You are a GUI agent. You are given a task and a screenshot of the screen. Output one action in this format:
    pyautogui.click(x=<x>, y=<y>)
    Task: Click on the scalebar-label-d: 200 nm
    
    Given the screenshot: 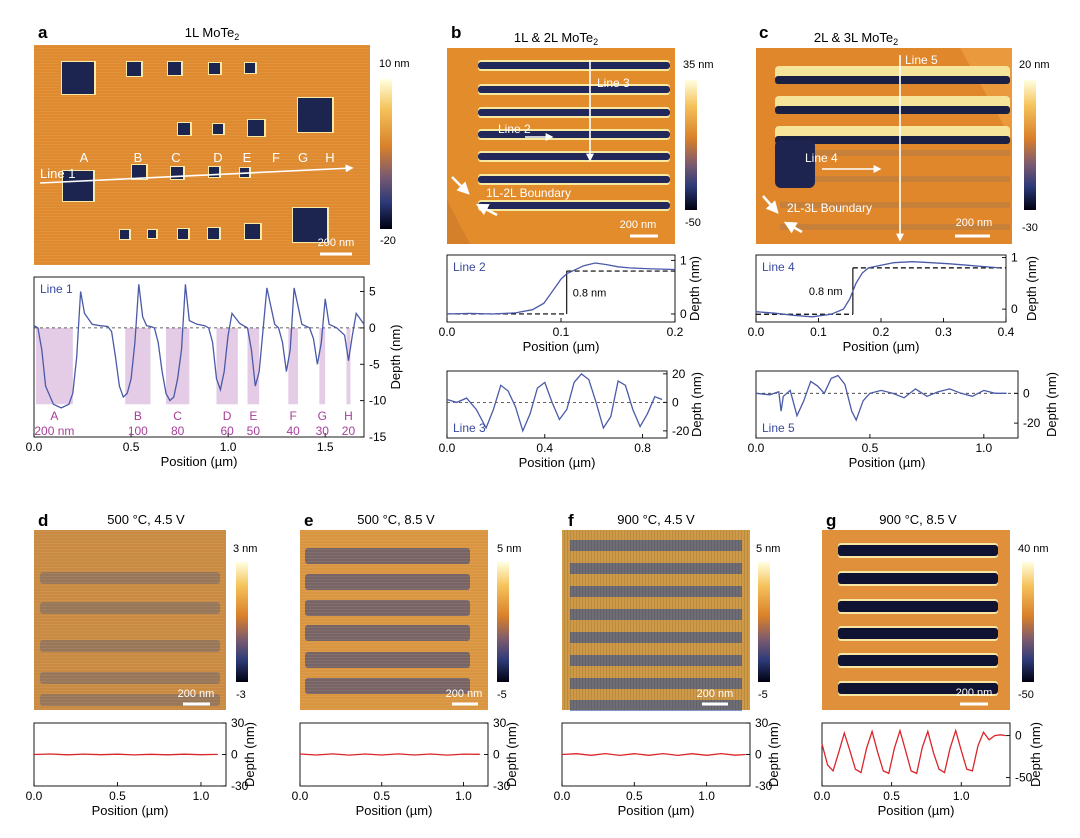 What is the action you would take?
    pyautogui.click(x=196, y=694)
    